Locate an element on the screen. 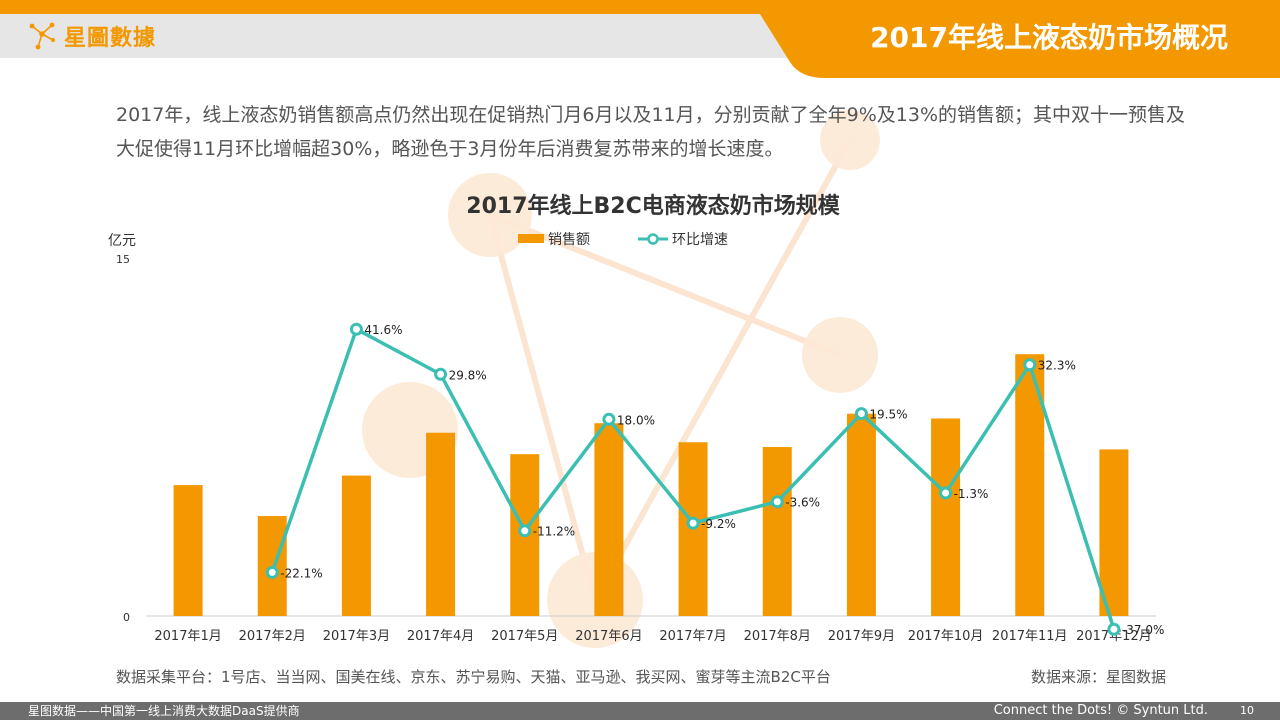 Image resolution: width=1280 pixels, height=720 pixels. growth-data-label: -9.2% is located at coordinates (718, 524).